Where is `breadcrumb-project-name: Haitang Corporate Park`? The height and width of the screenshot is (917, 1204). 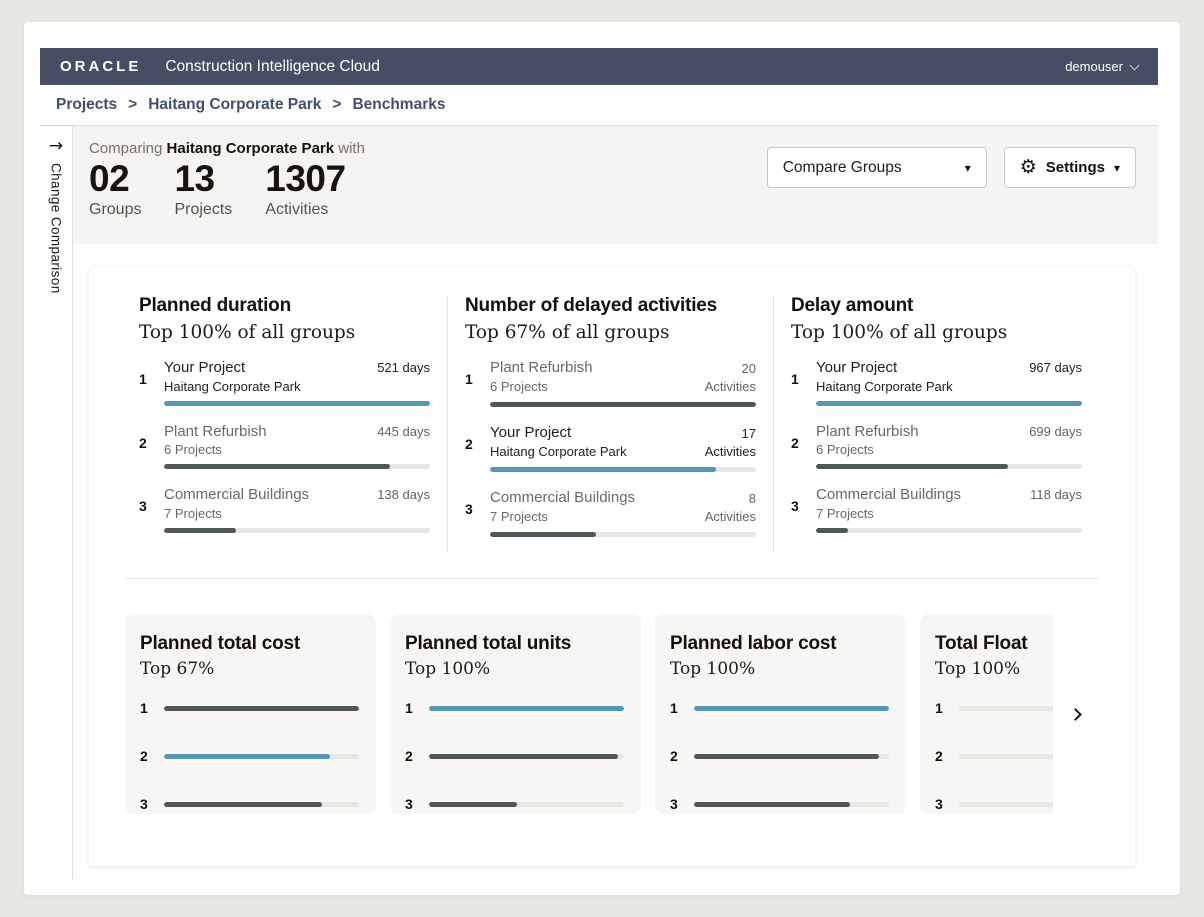 breadcrumb-project-name: Haitang Corporate Park is located at coordinates (235, 104).